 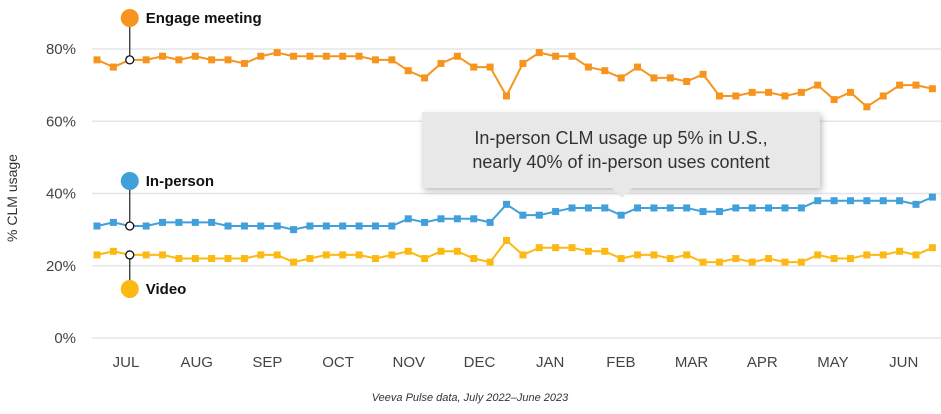 I want to click on x-tick-label: APR, so click(x=762, y=362).